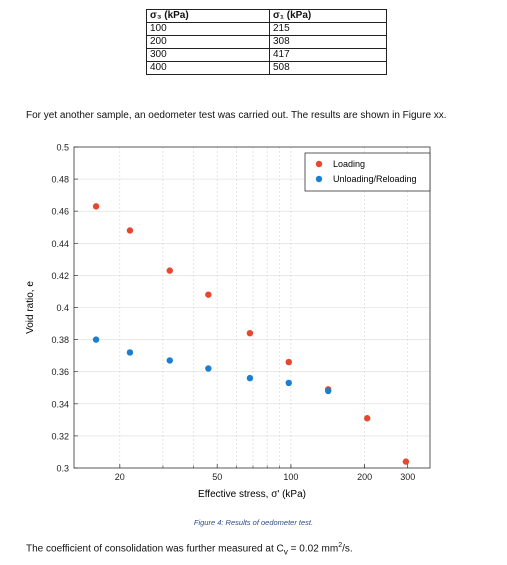  I want to click on x-tick-label: 50, so click(217, 477).